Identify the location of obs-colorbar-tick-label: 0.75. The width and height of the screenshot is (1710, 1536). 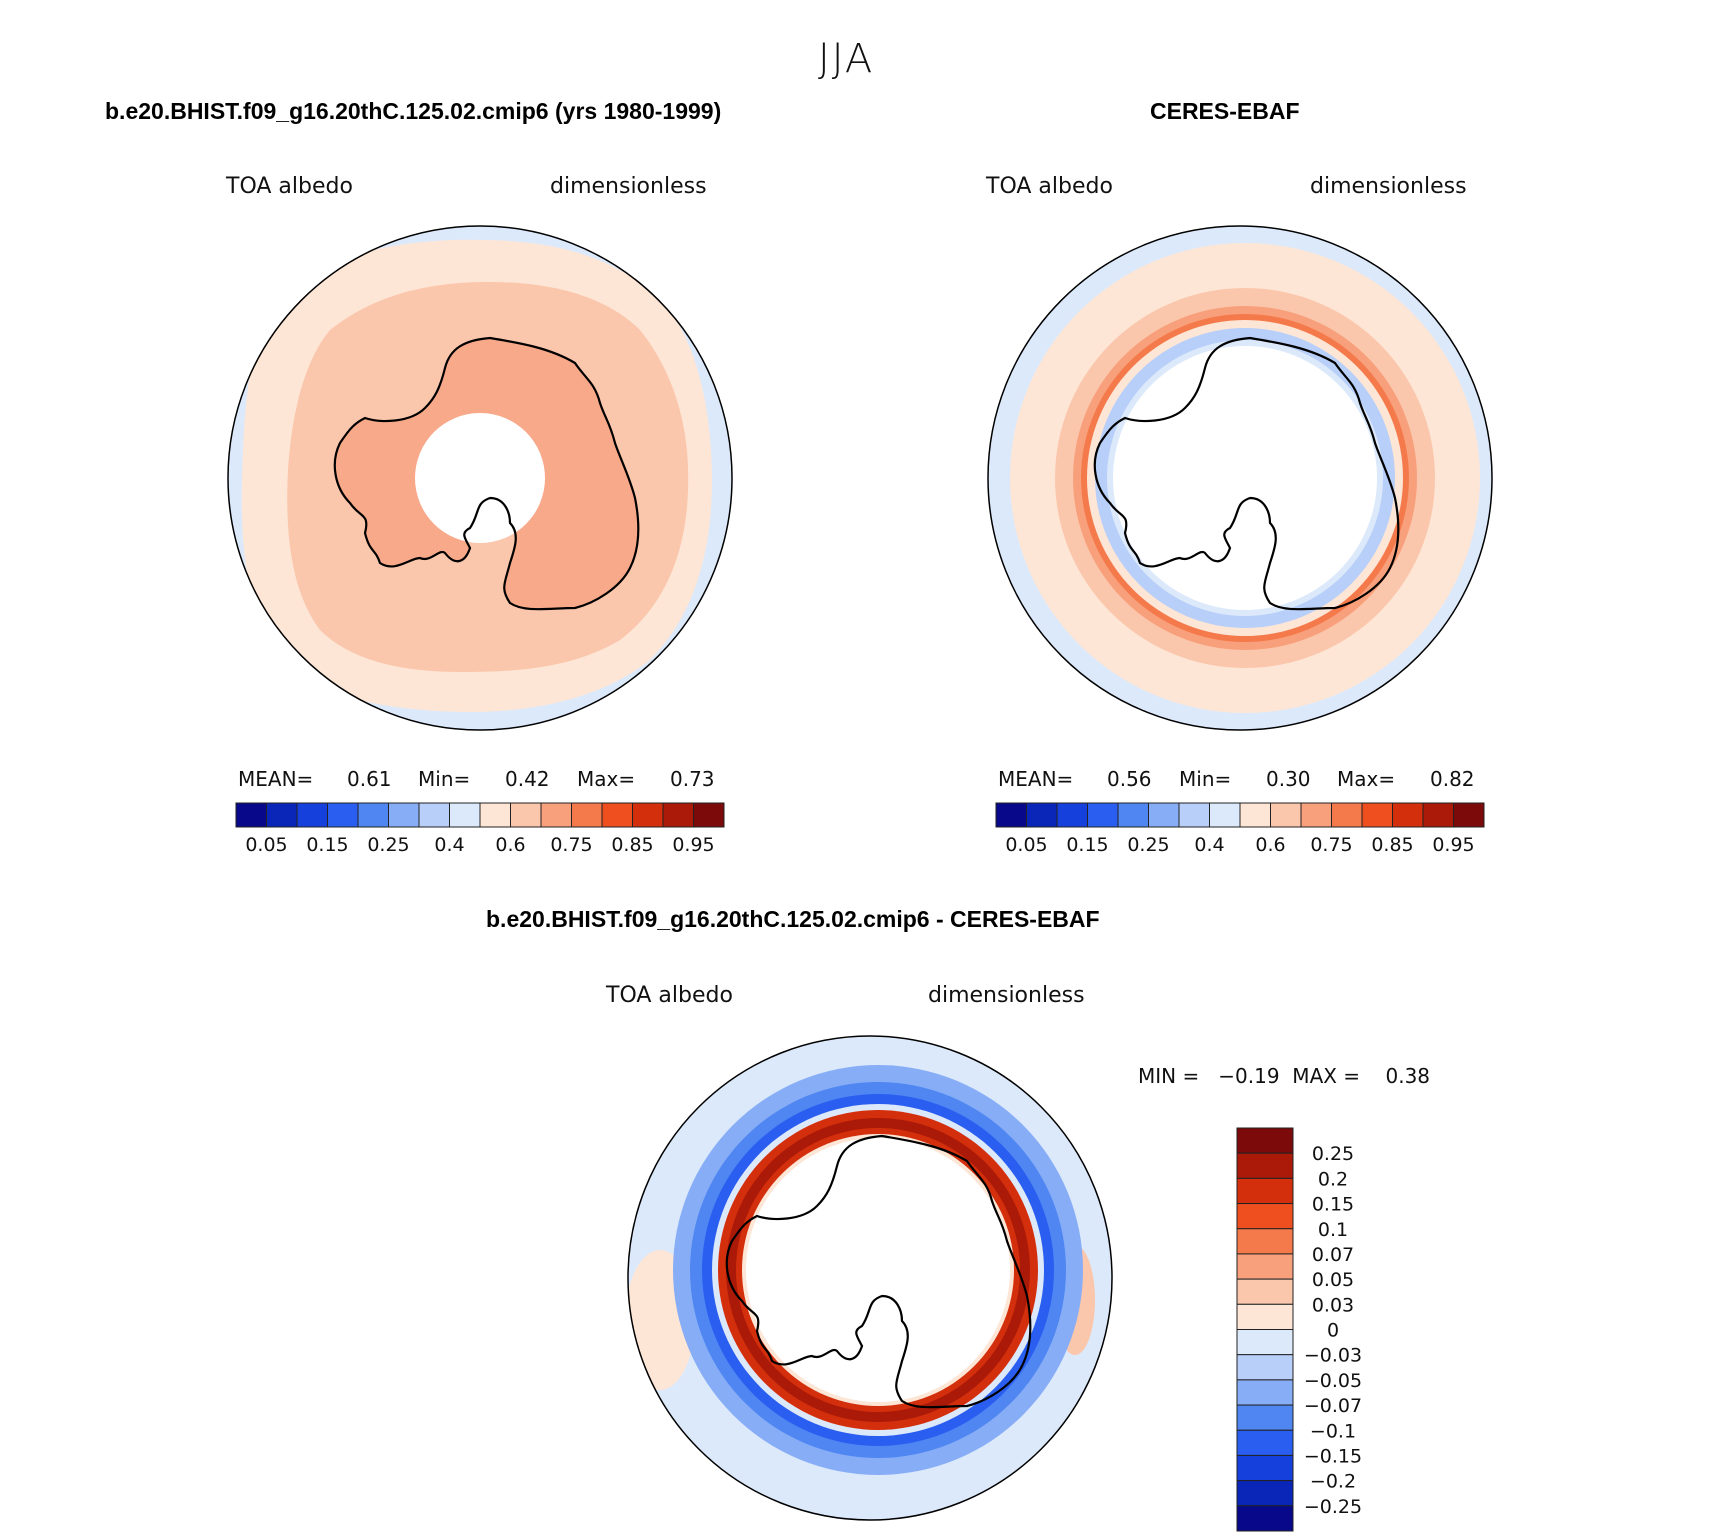
(1331, 845).